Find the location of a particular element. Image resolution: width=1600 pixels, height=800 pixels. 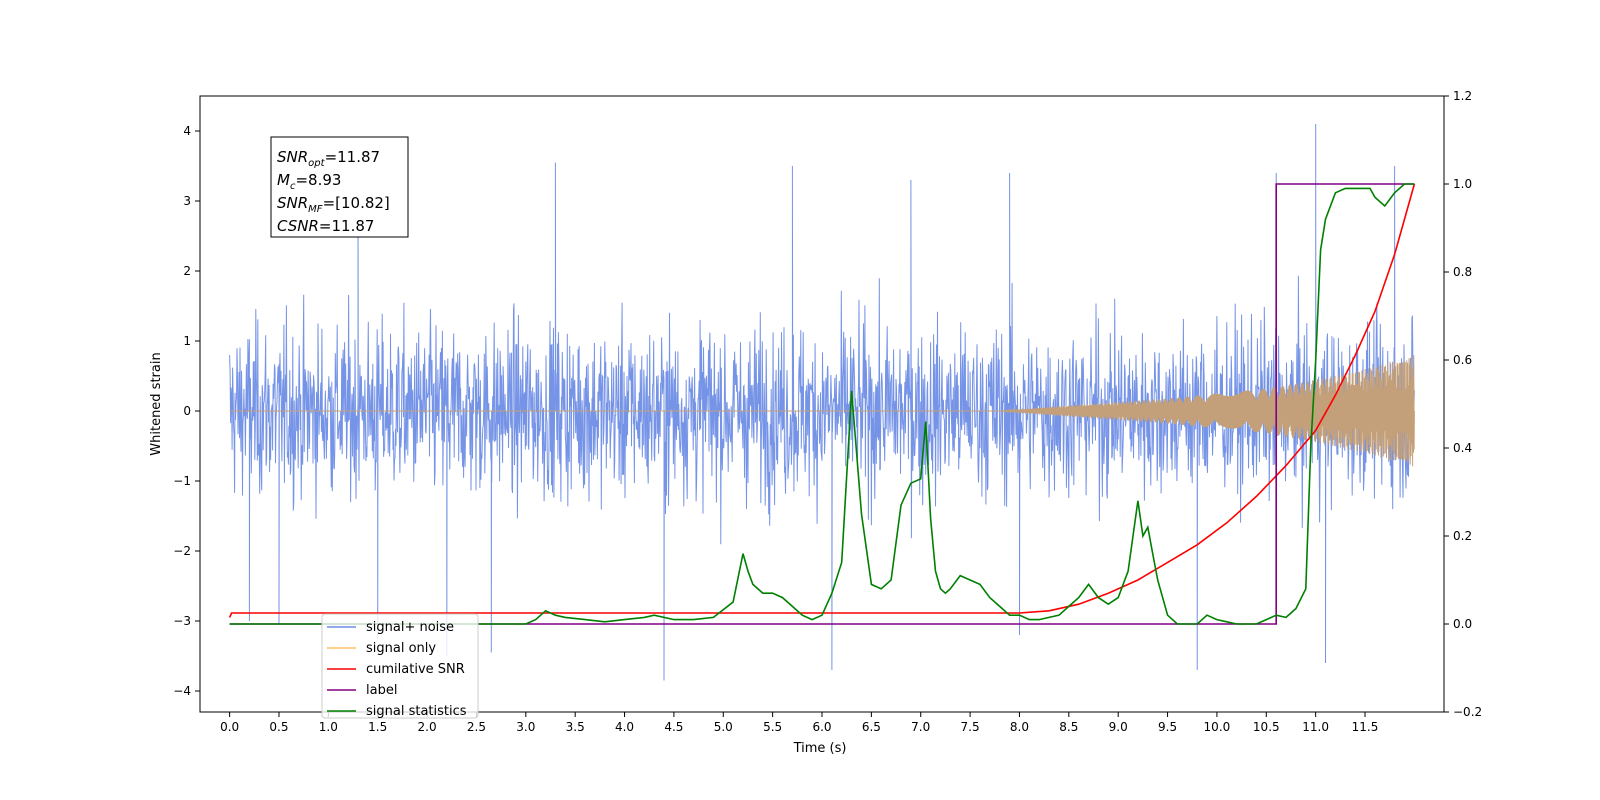

x-axis-label: Time (s) is located at coordinates (820, 748).